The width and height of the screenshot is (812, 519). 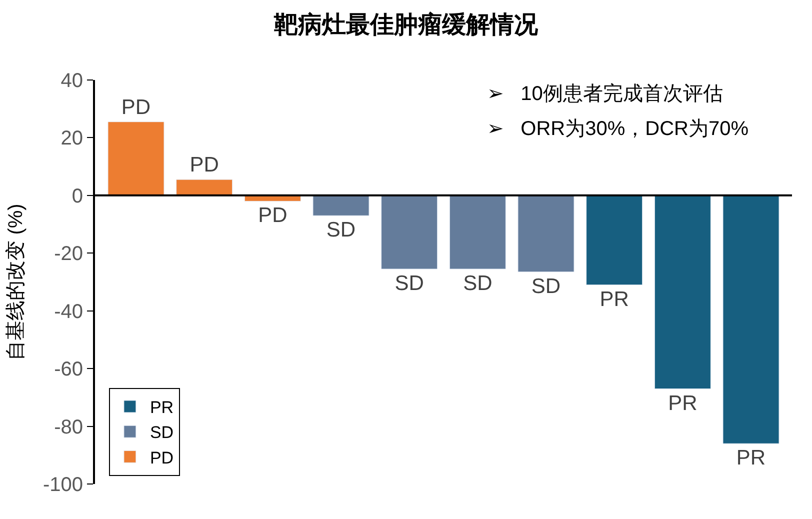 What do you see at coordinates (68, 254) in the screenshot?
I see `y-tick-label: -20` at bounding box center [68, 254].